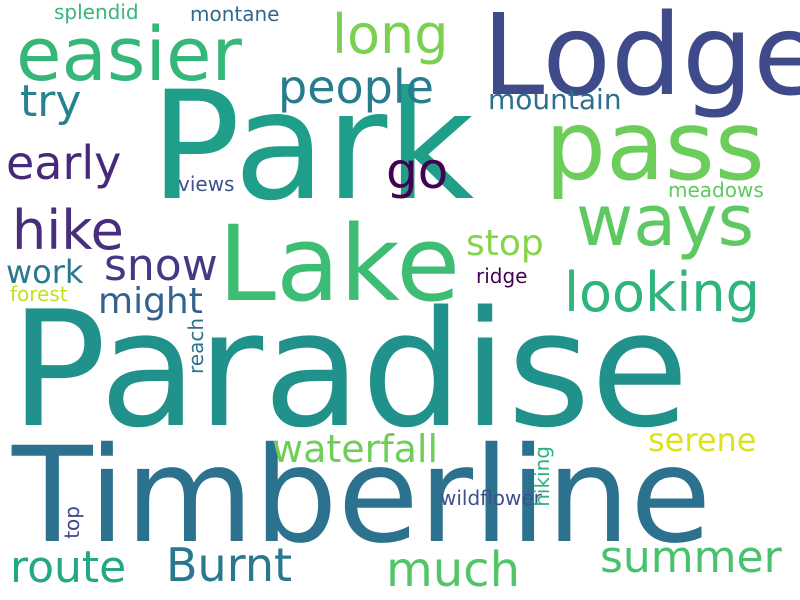 Image resolution: width=800 pixels, height=600 pixels. What do you see at coordinates (417, 171) in the screenshot?
I see `word-go: go` at bounding box center [417, 171].